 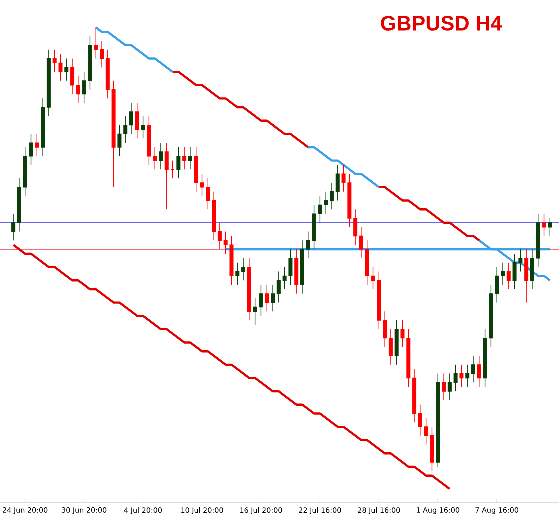 I want to click on chart-title: GBPUSD H4, so click(x=441, y=23).